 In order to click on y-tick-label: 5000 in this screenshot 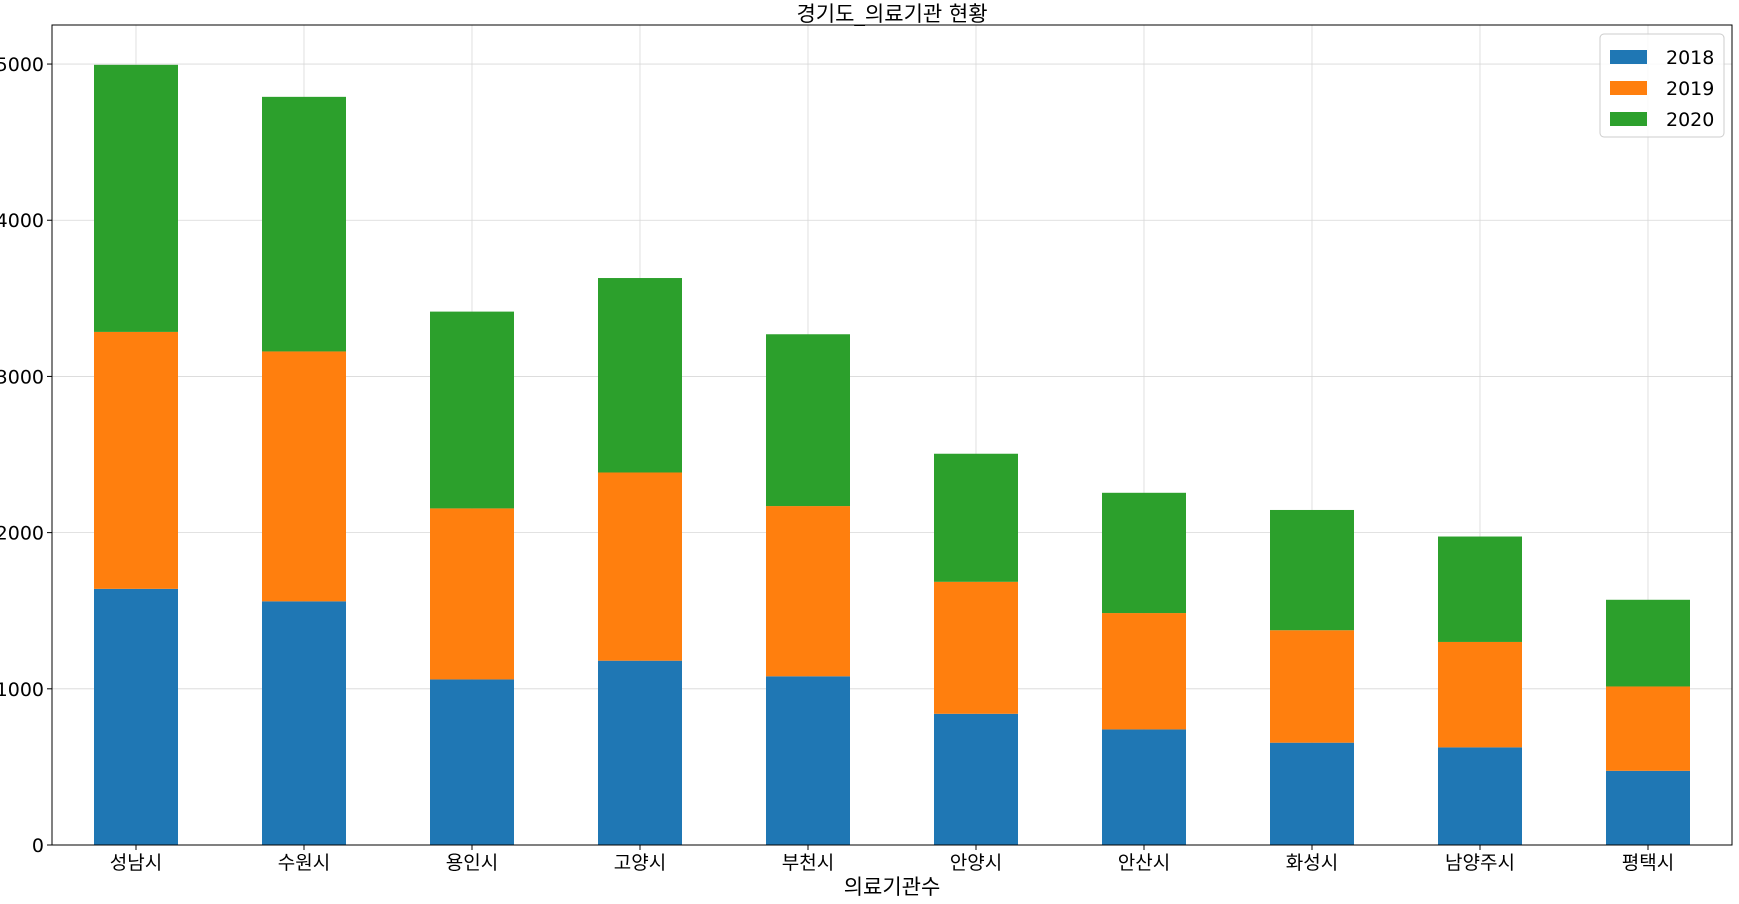, I will do `click(22, 65)`.